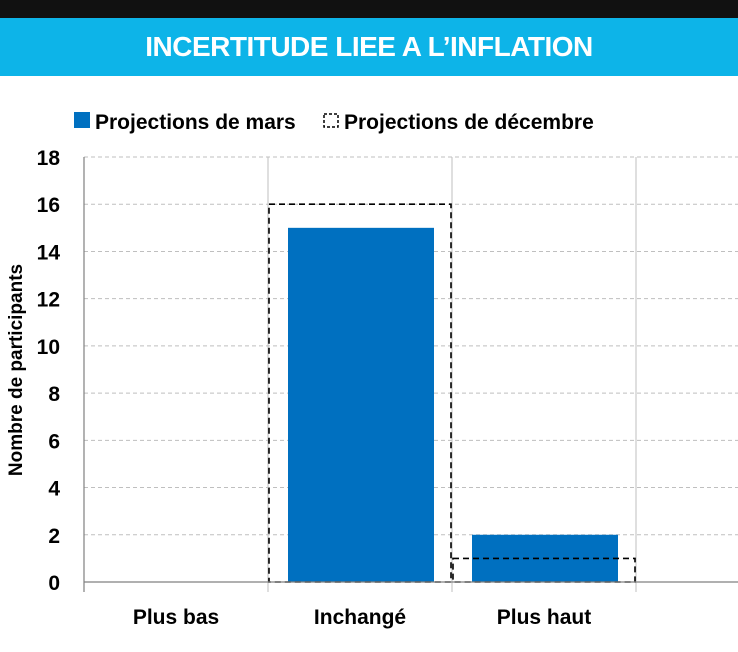  What do you see at coordinates (544, 617) in the screenshot?
I see `x-tick-label: Plus haut` at bounding box center [544, 617].